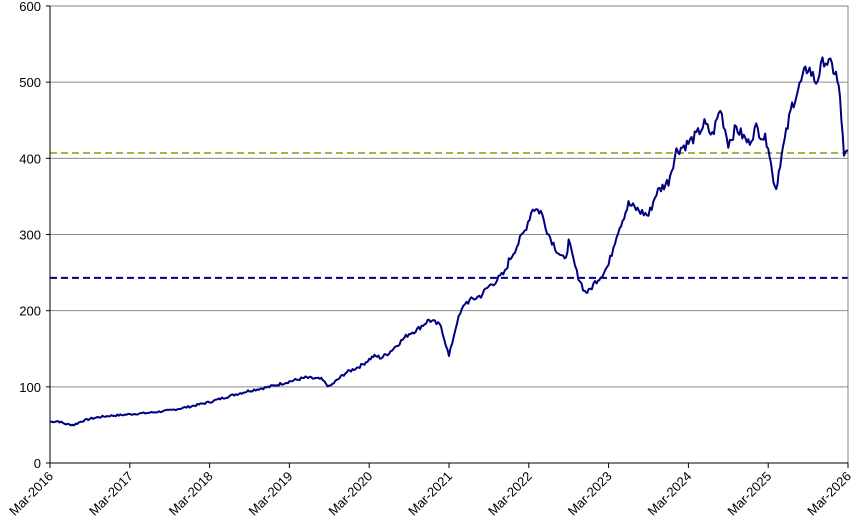  Describe the element at coordinates (31, 494) in the screenshot. I see `x-tick-label: Mar-2016` at that location.